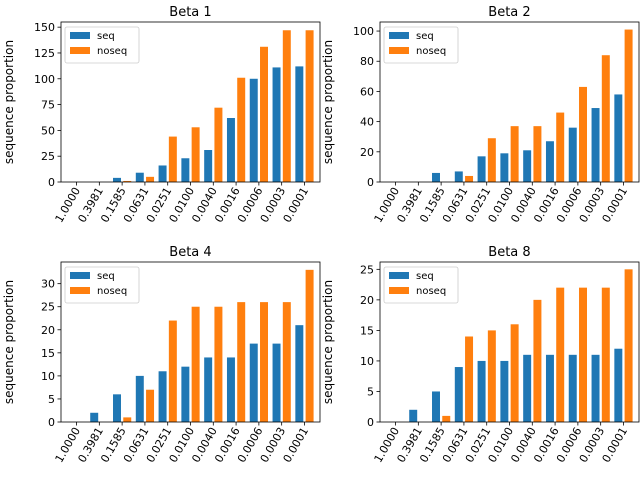 This screenshot has height=480, width=640. Describe the element at coordinates (367, 91) in the screenshot. I see `y-tick-label: 60` at that location.